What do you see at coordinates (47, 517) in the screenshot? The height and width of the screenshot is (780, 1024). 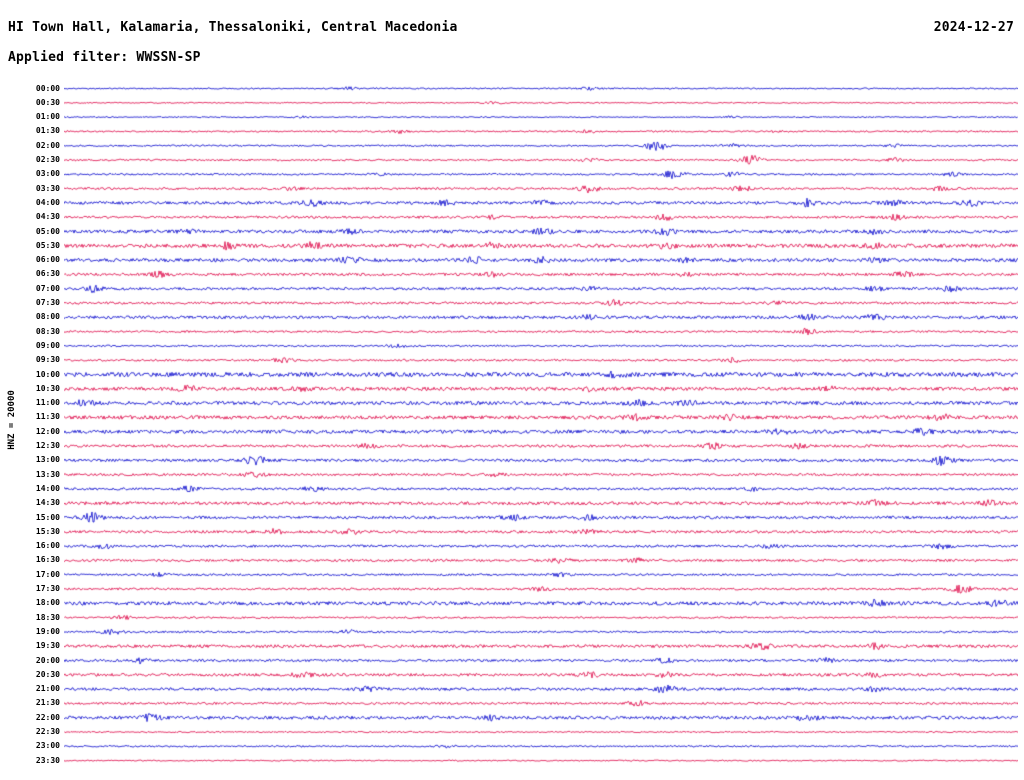 I see `time-label: 15:00` at bounding box center [47, 517].